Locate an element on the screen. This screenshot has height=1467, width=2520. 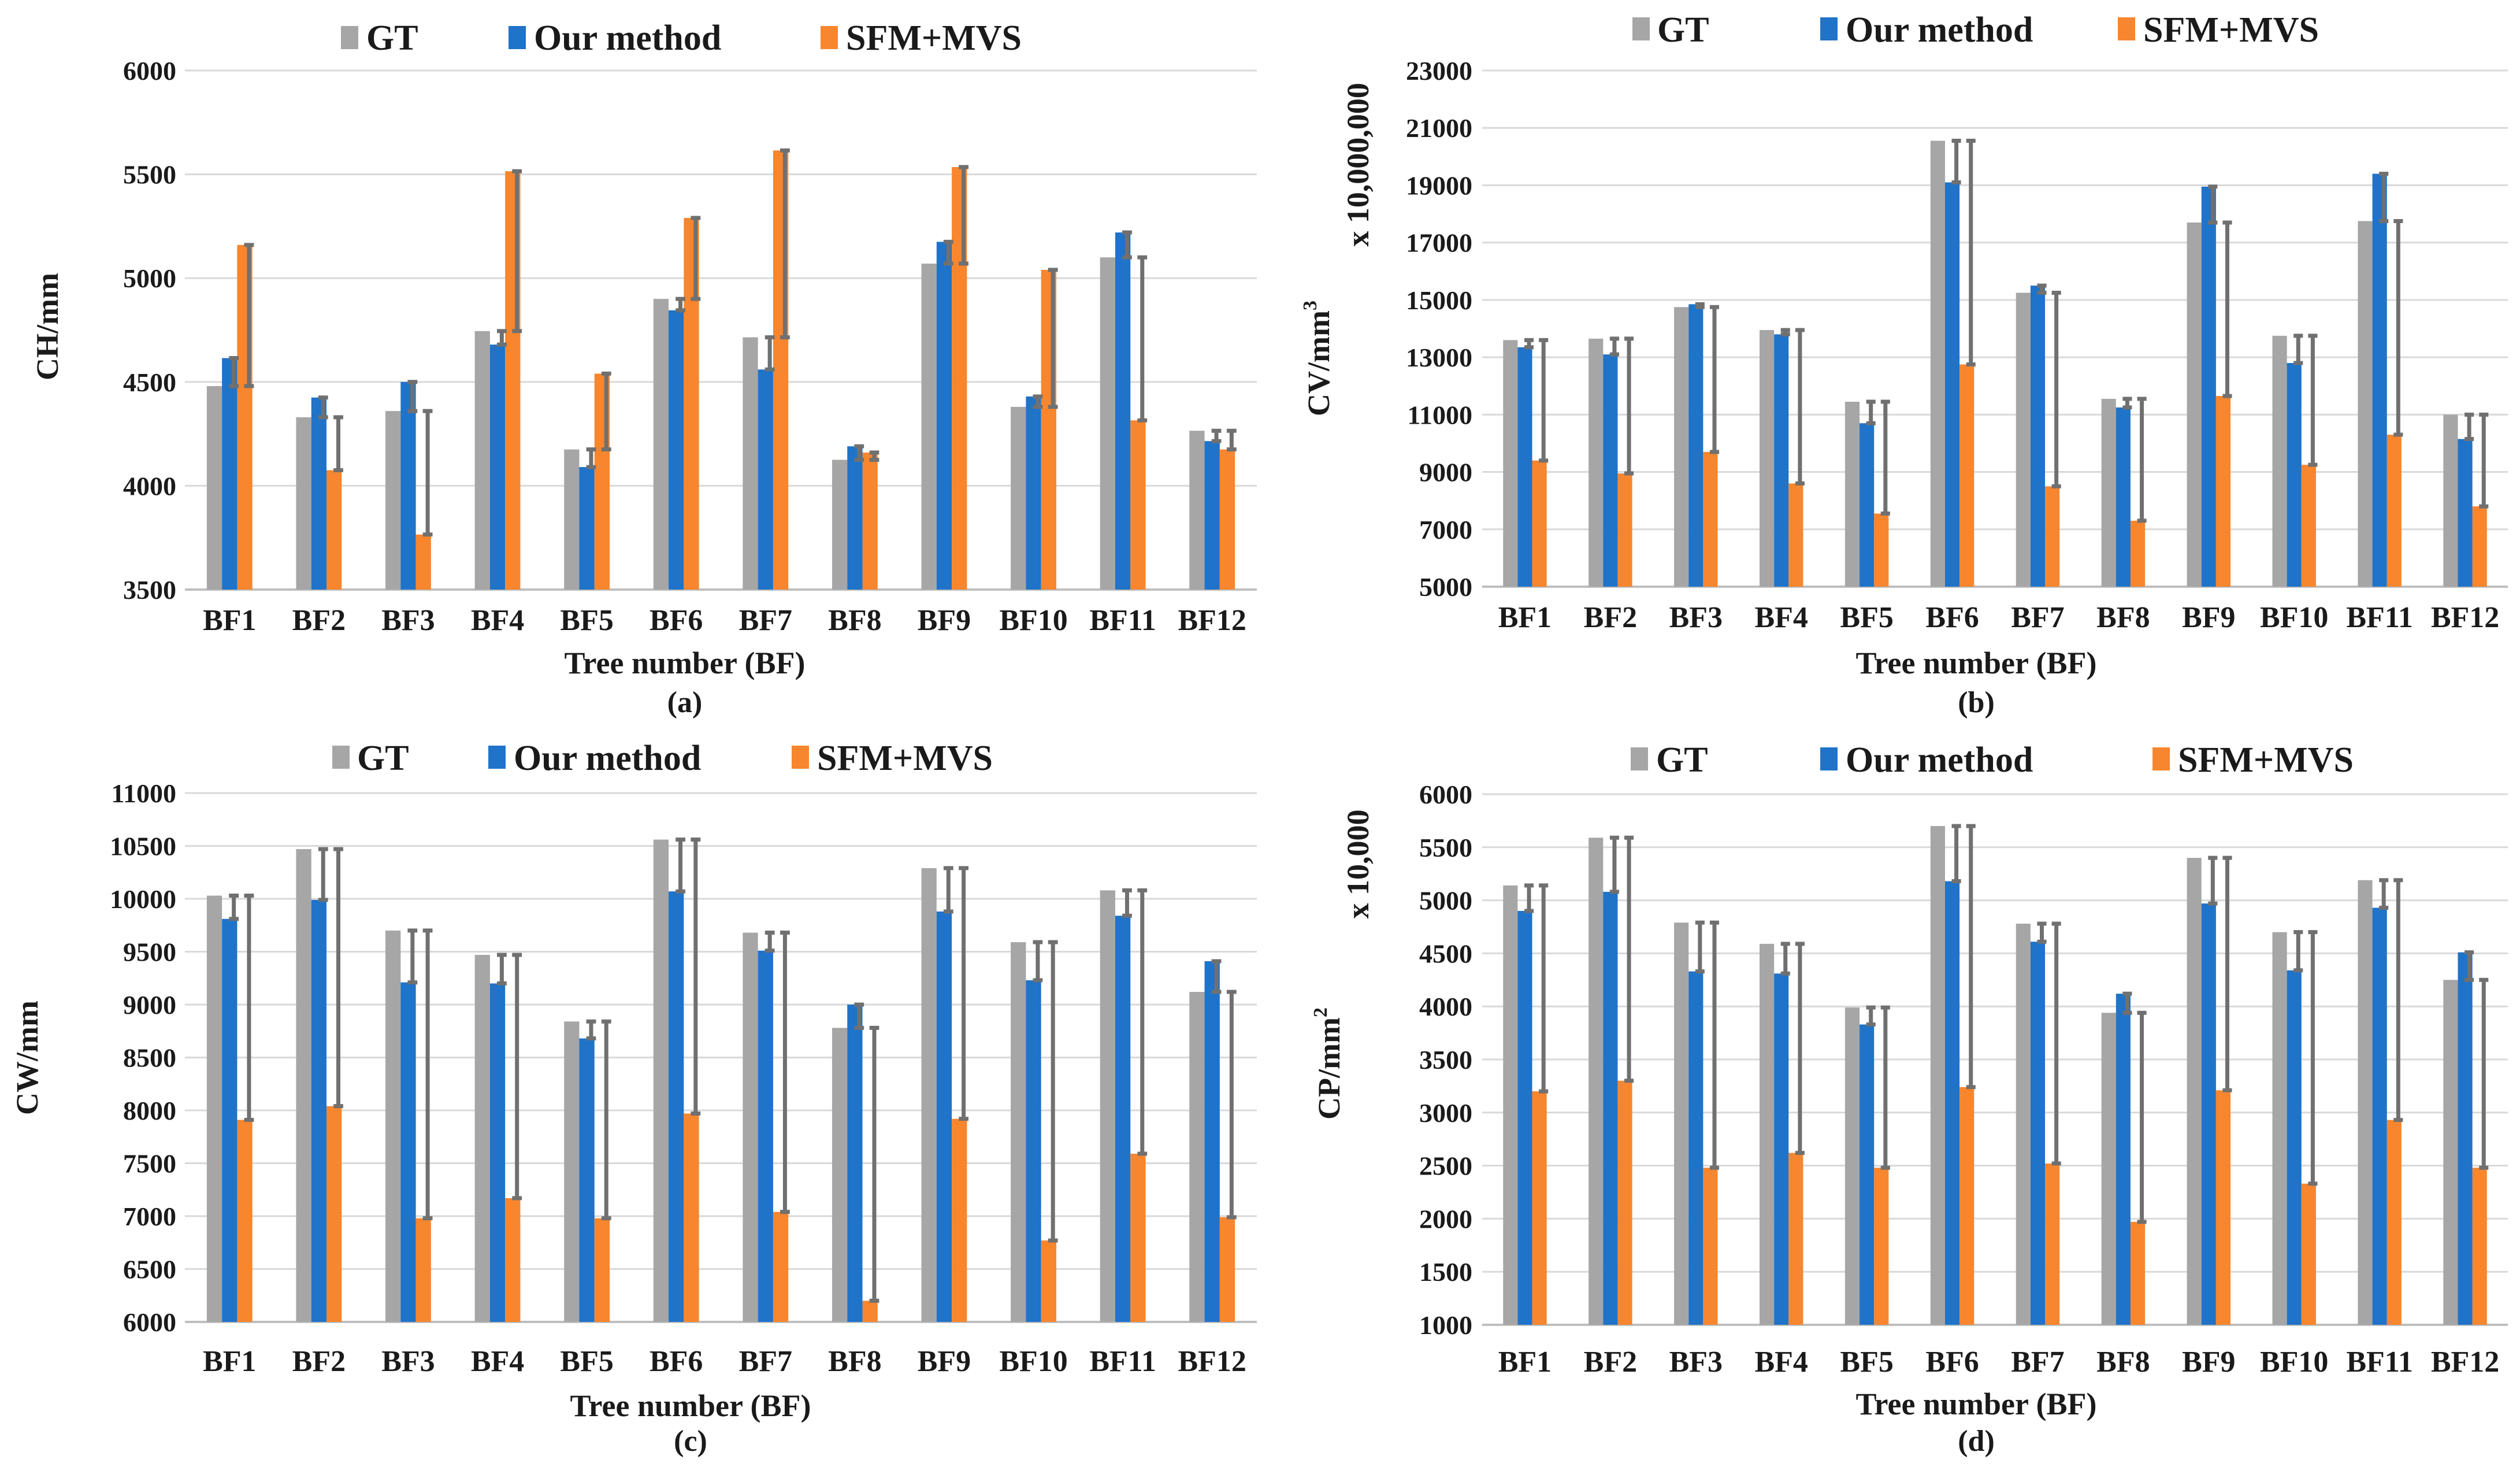
y-axis-title-superscript: 3 is located at coordinates (1311, 305).